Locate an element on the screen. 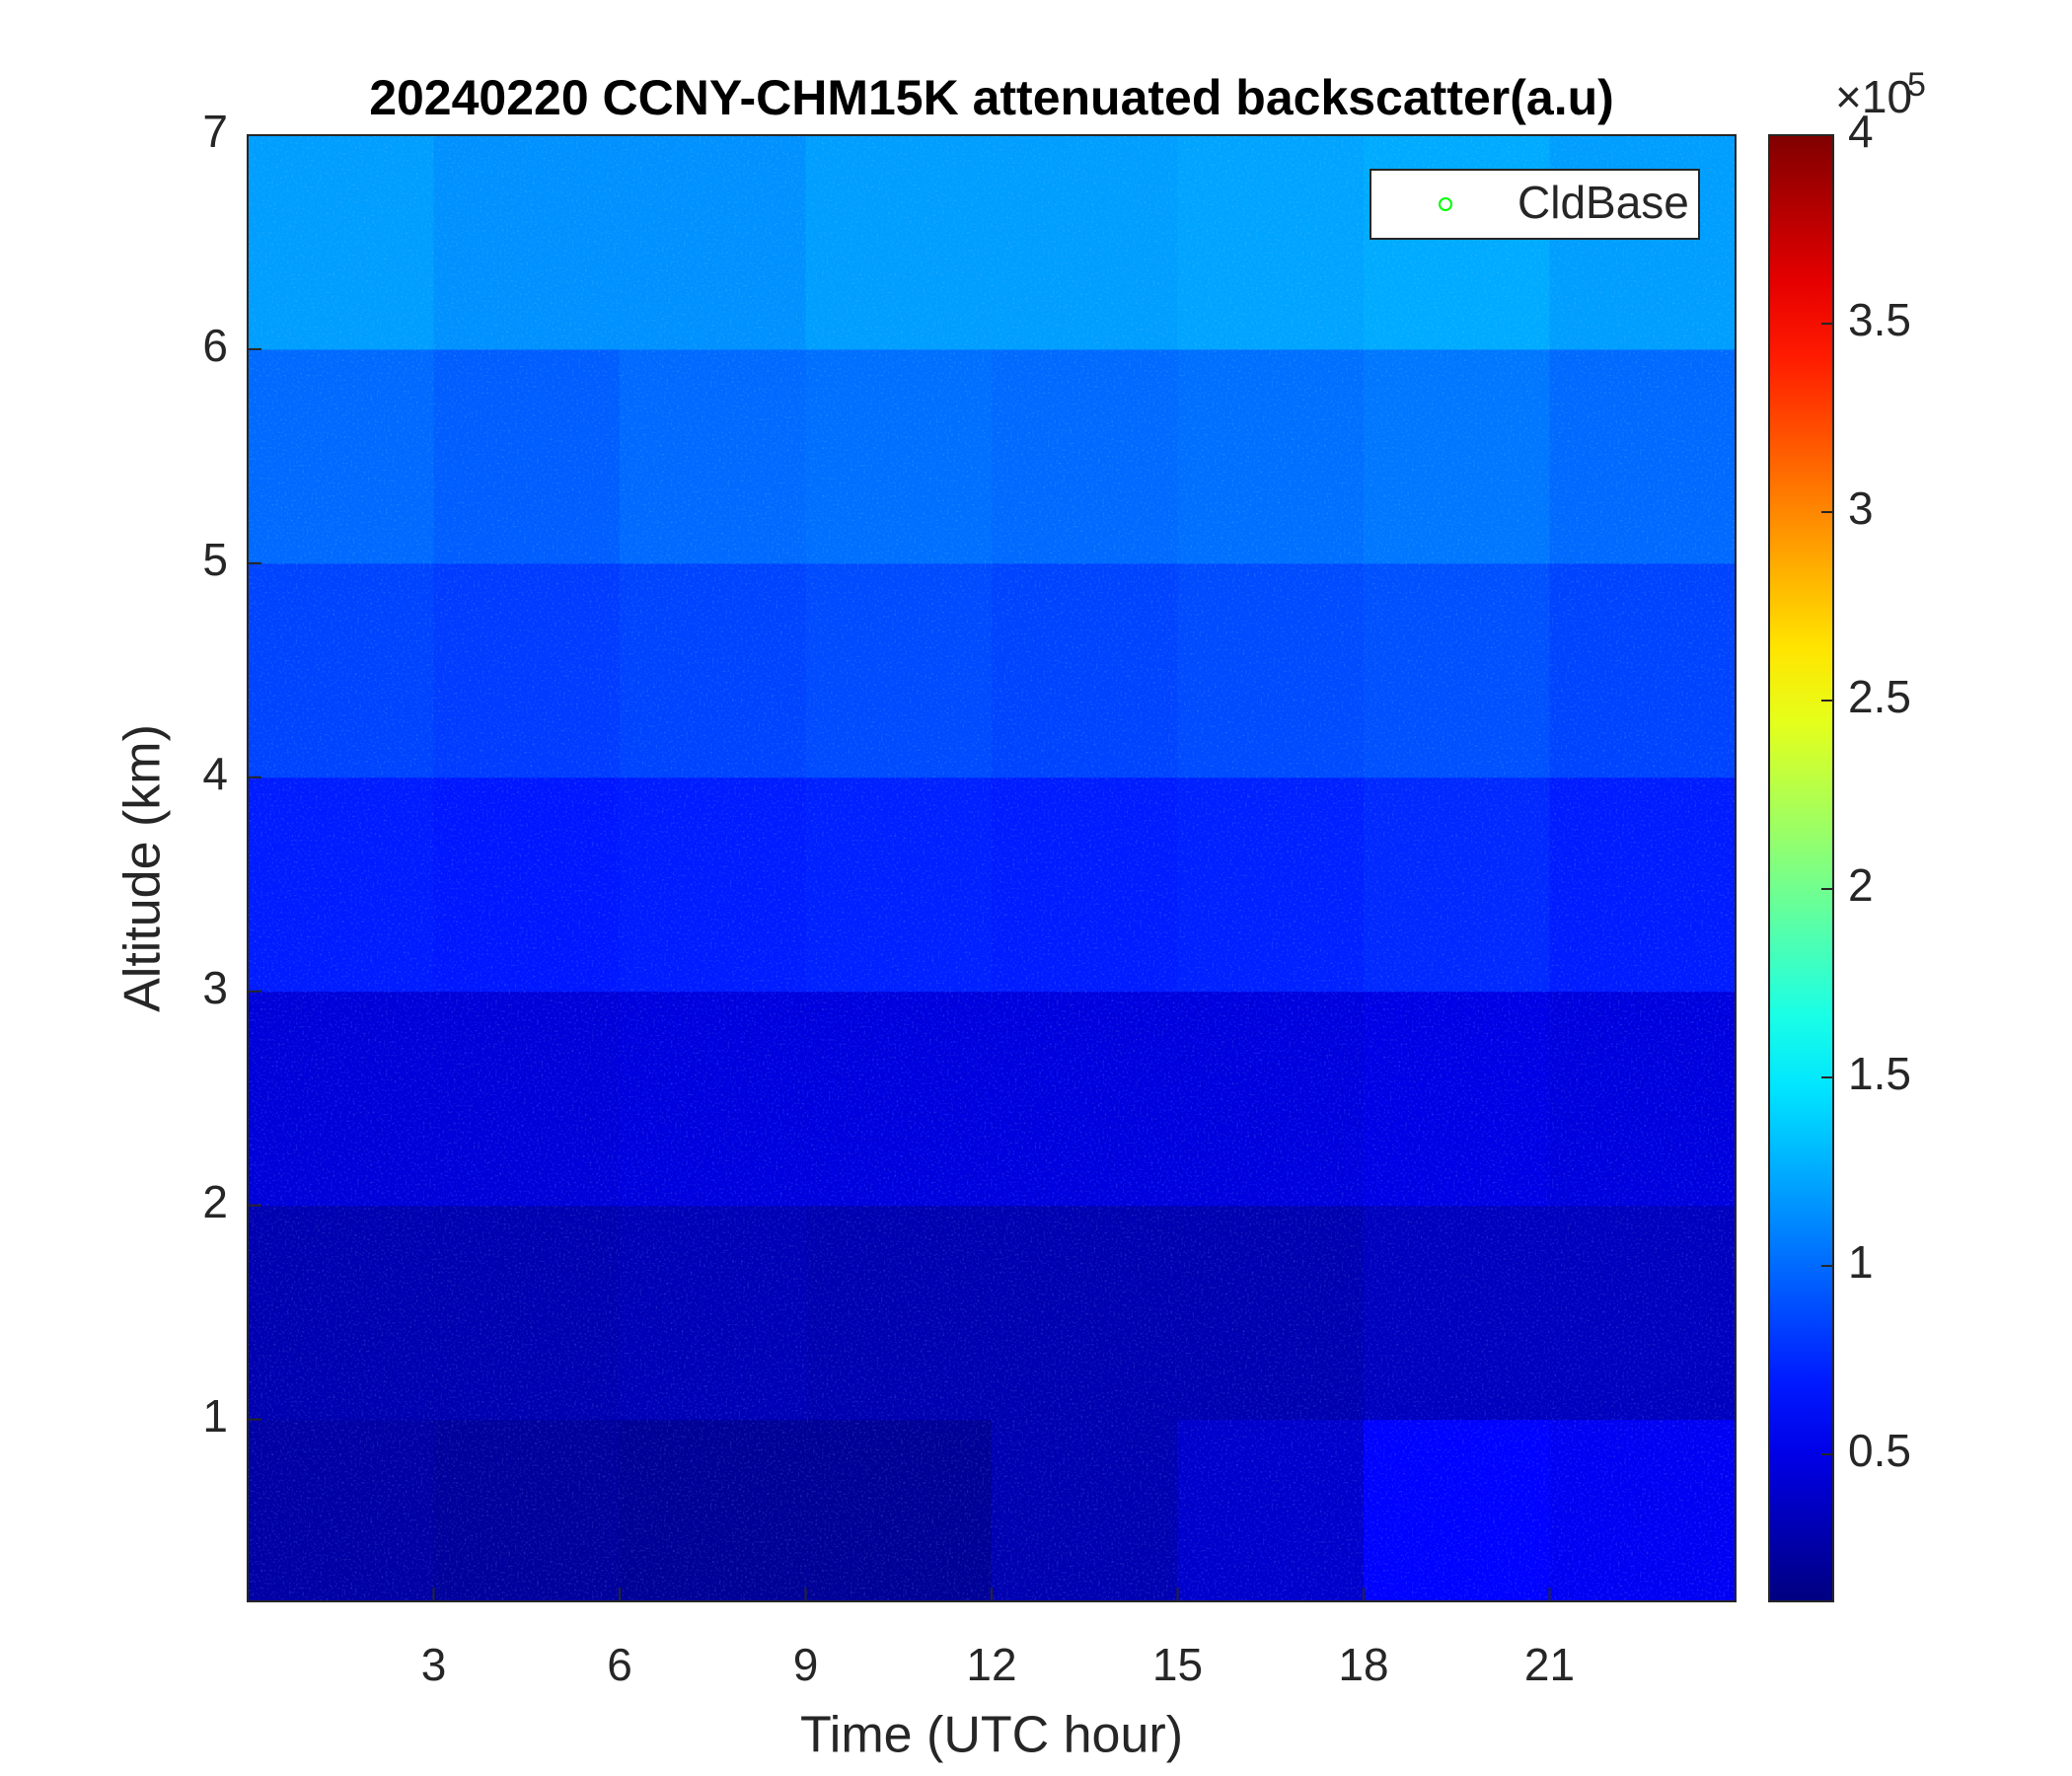 The height and width of the screenshot is (1776, 2072). colorbar-multiplier: ×10 is located at coordinates (1874, 97).